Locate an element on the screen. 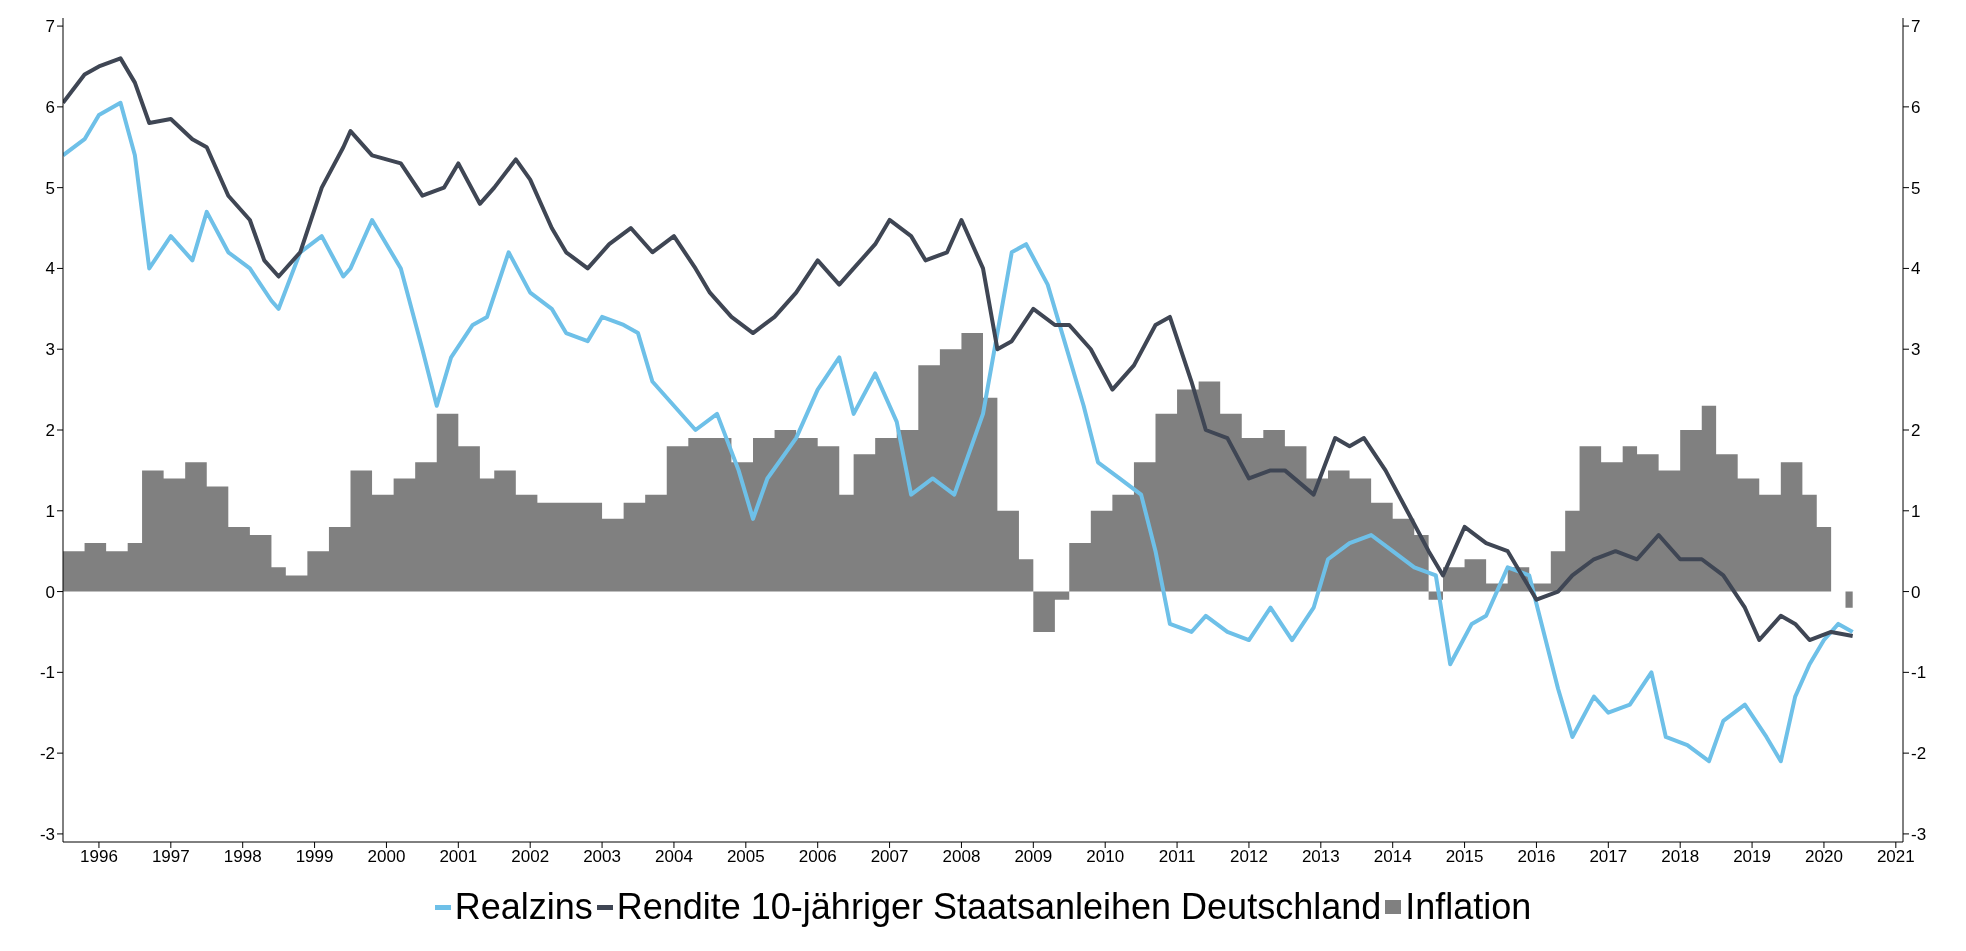  y2-tick-label: 7 is located at coordinates (1916, 27).